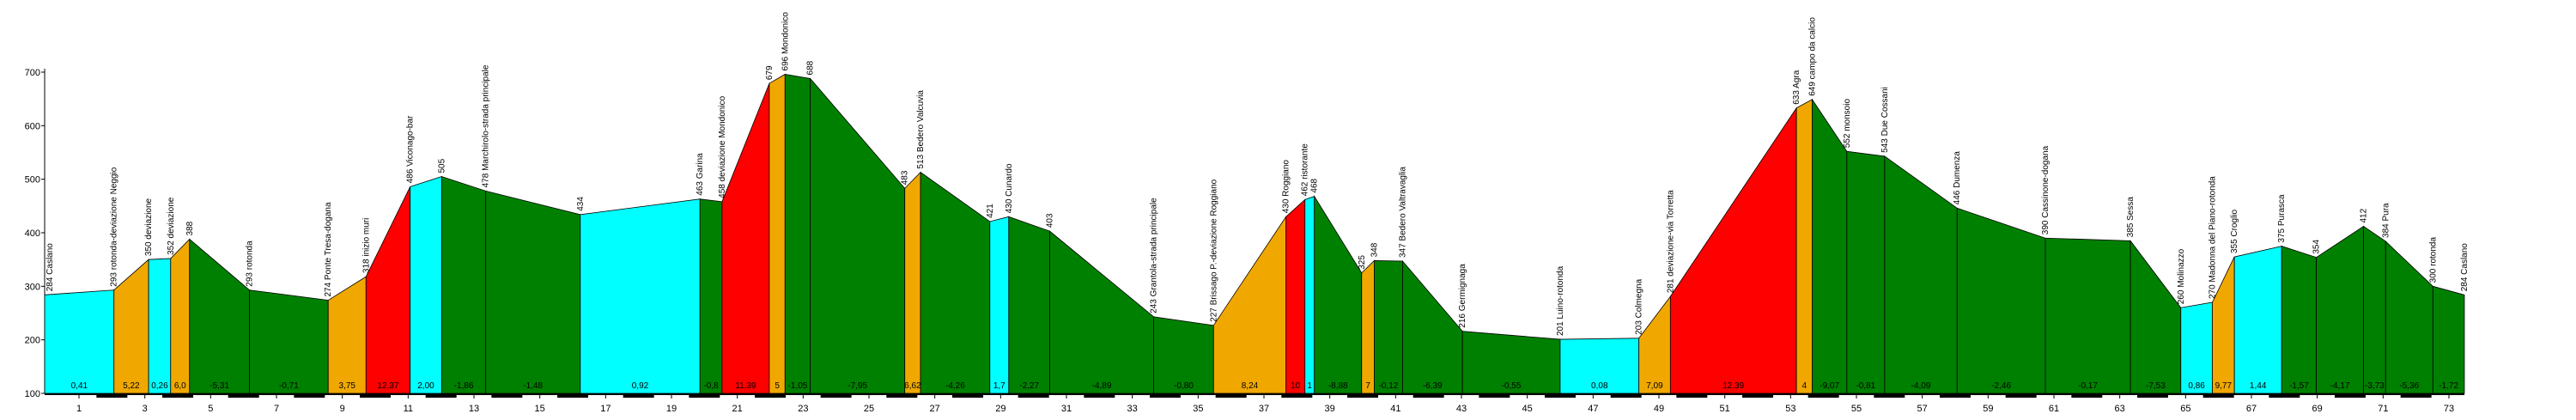  Describe the element at coordinates (145, 409) in the screenshot. I see `x-tick-label: 3` at that location.